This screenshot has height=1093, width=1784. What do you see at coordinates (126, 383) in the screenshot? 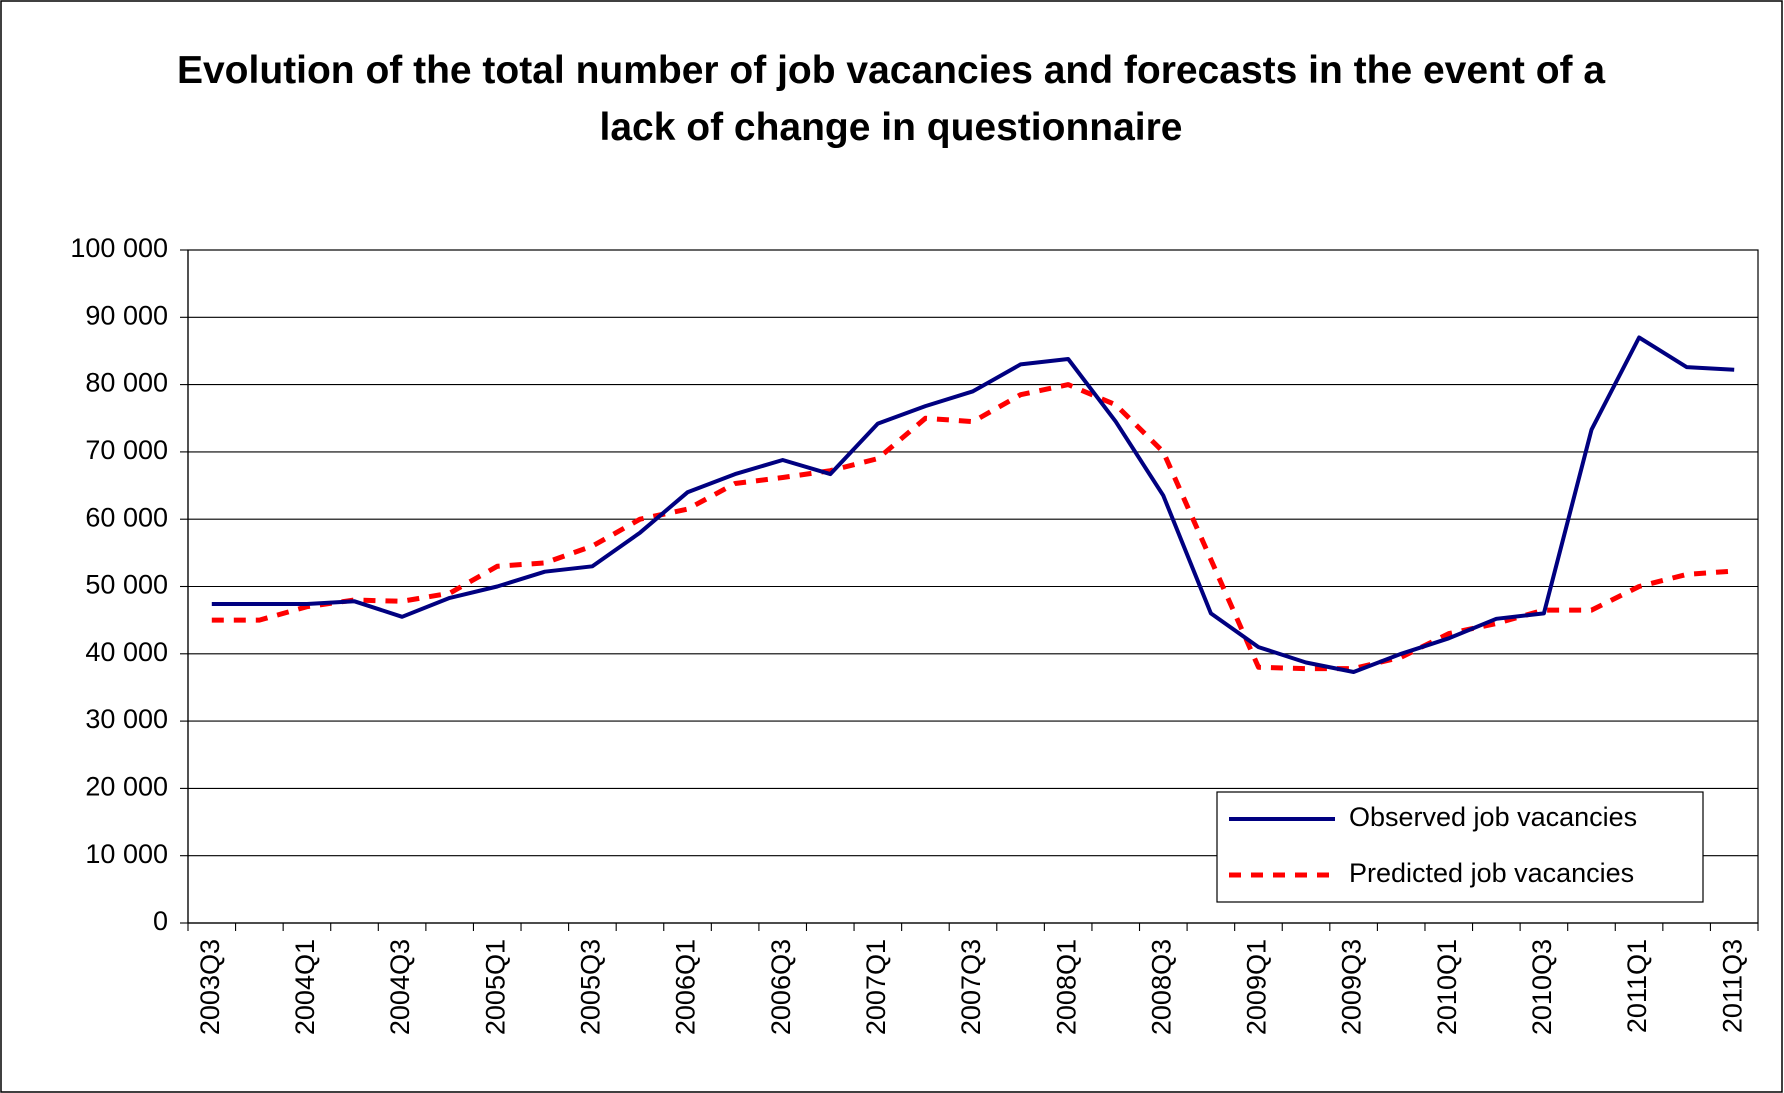
I see `y-tick-label: 80 000` at bounding box center [126, 383].